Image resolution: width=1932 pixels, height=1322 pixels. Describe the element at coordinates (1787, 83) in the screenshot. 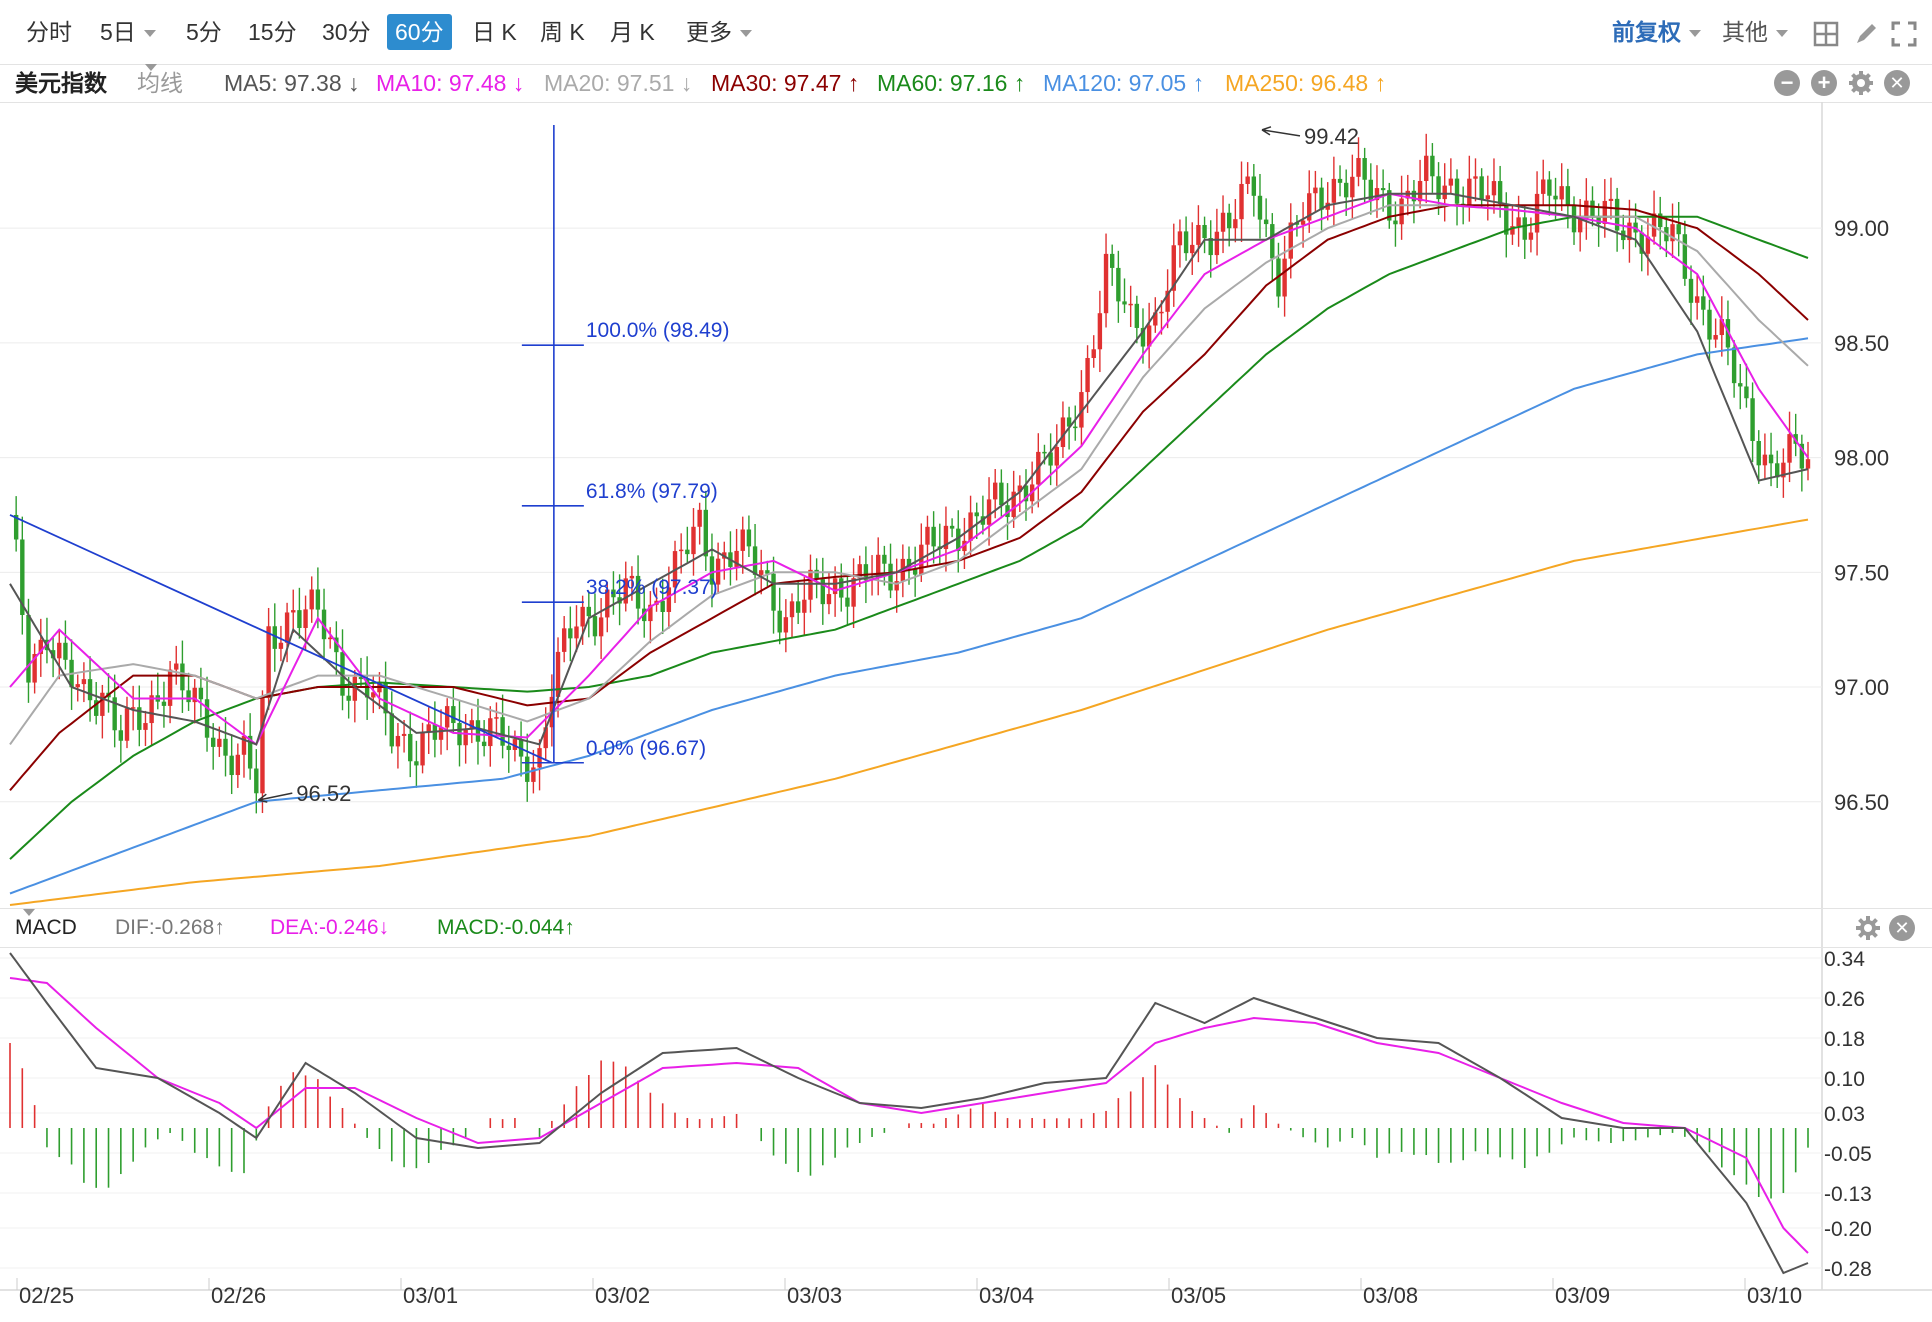

I see `collapse-icon: −` at that location.